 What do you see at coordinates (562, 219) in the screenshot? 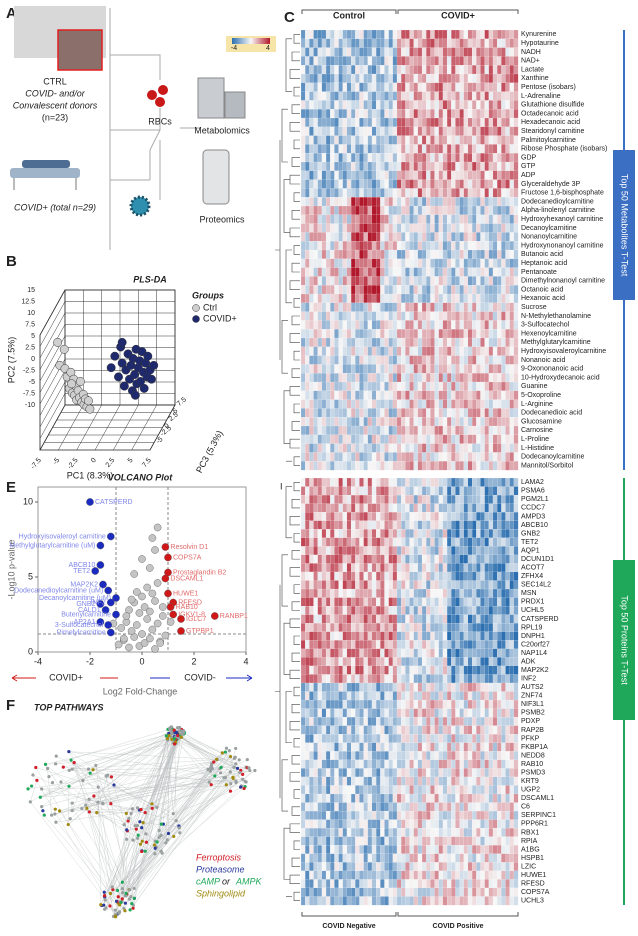
I see `row-label: Hydroxyhexanoyl carnitine` at bounding box center [562, 219].